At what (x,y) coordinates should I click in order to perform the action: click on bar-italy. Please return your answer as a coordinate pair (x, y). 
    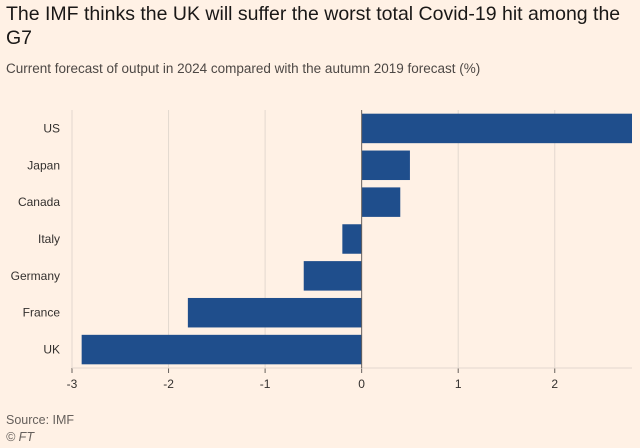
    Looking at the image, I should click on (352, 239).